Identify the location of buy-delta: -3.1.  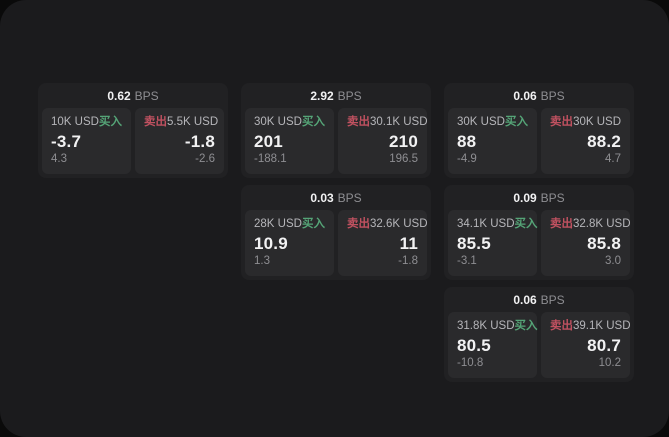
(467, 261).